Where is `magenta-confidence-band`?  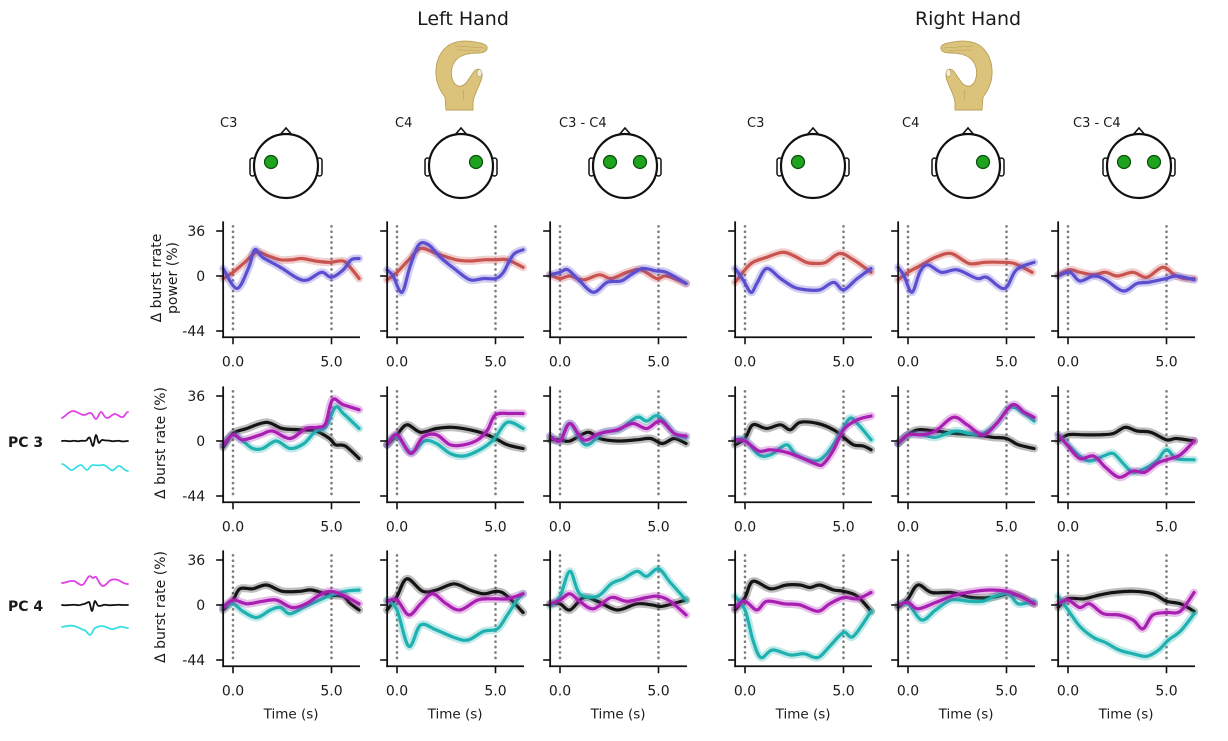 magenta-confidence-band is located at coordinates (455, 604).